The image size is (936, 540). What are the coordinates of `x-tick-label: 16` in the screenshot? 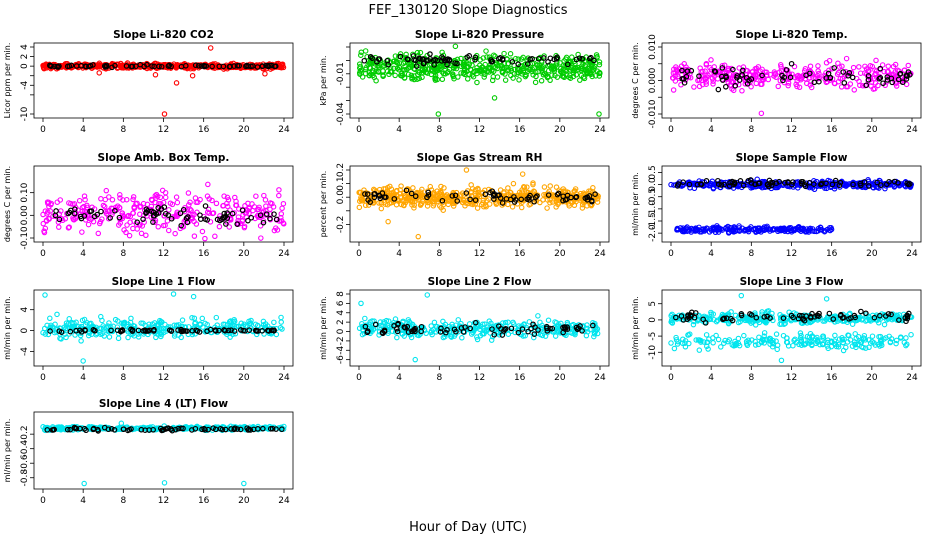 It's located at (204, 254).